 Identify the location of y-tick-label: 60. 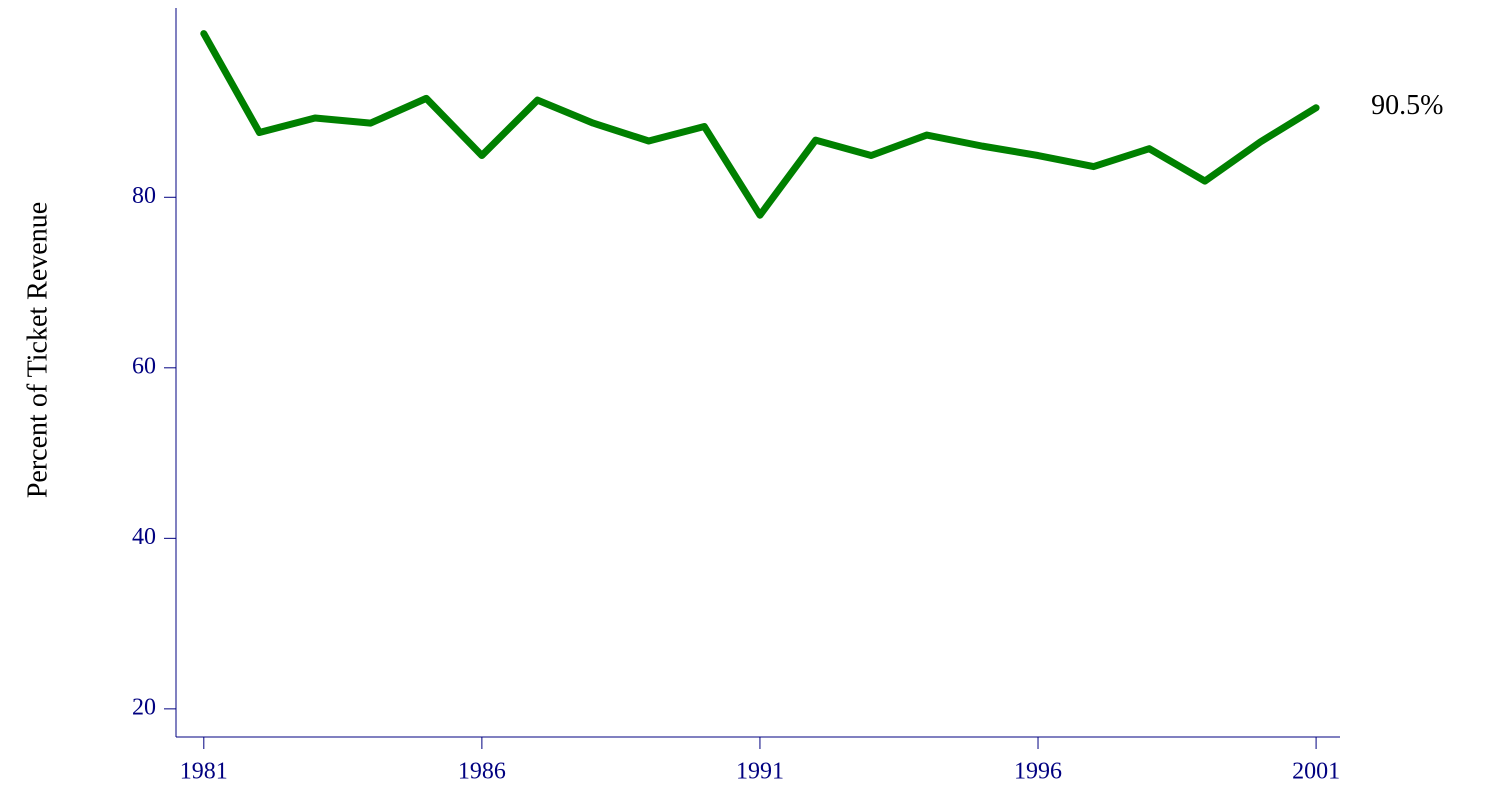
(144, 366).